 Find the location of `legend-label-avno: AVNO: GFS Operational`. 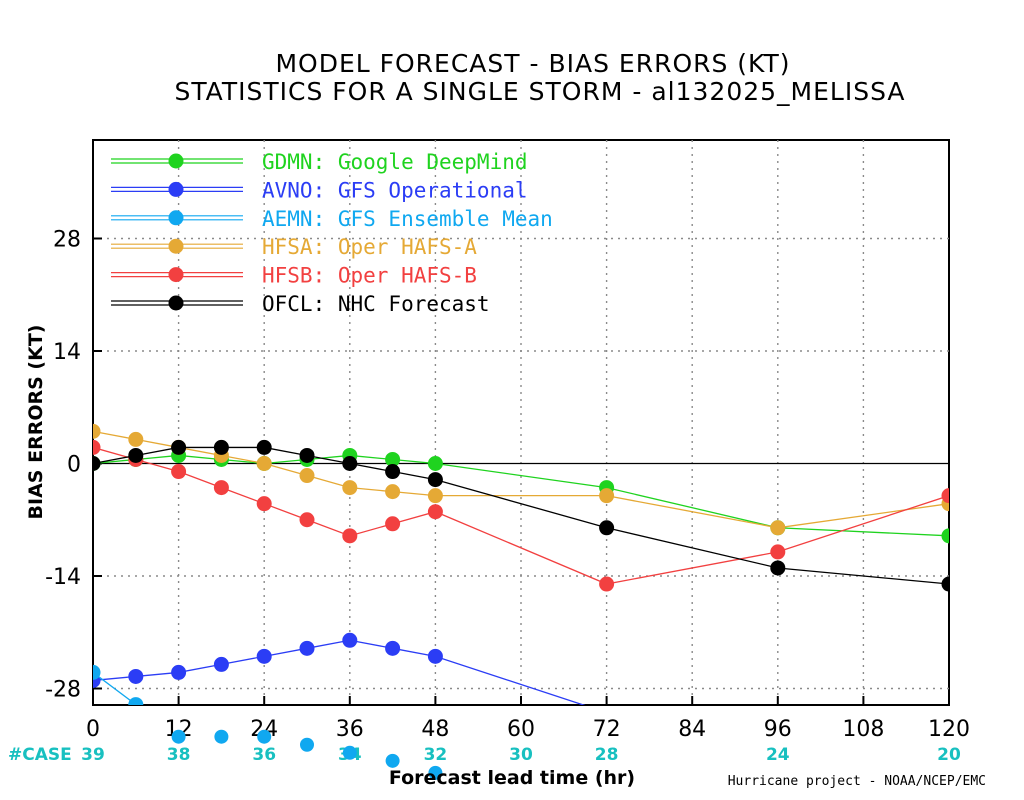

legend-label-avno: AVNO: GFS Operational is located at coordinates (395, 190).